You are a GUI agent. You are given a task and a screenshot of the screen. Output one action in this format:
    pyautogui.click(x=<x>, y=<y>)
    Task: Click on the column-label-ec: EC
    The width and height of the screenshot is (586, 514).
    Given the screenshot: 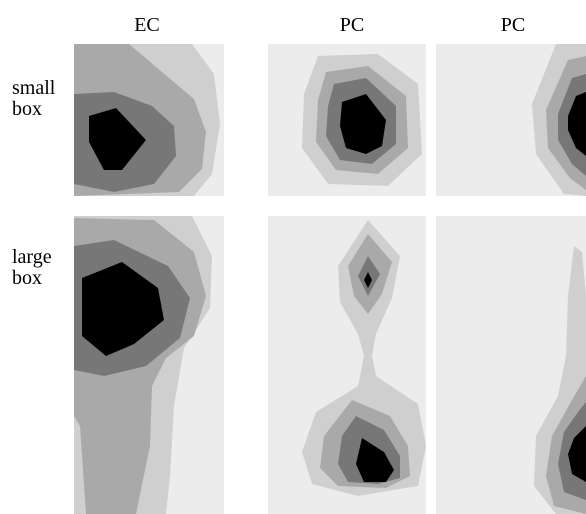 What is the action you would take?
    pyautogui.click(x=147, y=25)
    